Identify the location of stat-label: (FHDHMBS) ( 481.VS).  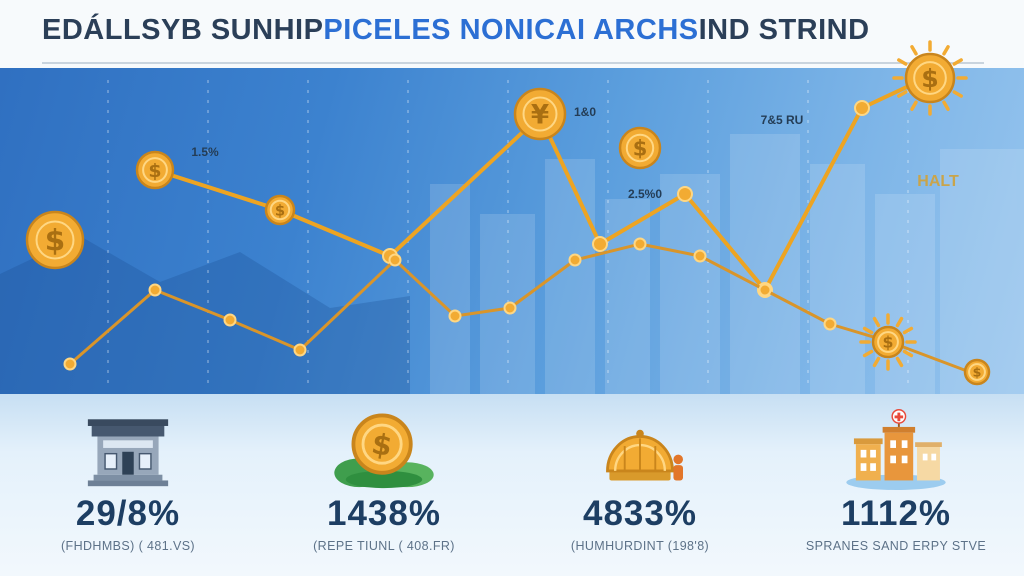
(127, 546).